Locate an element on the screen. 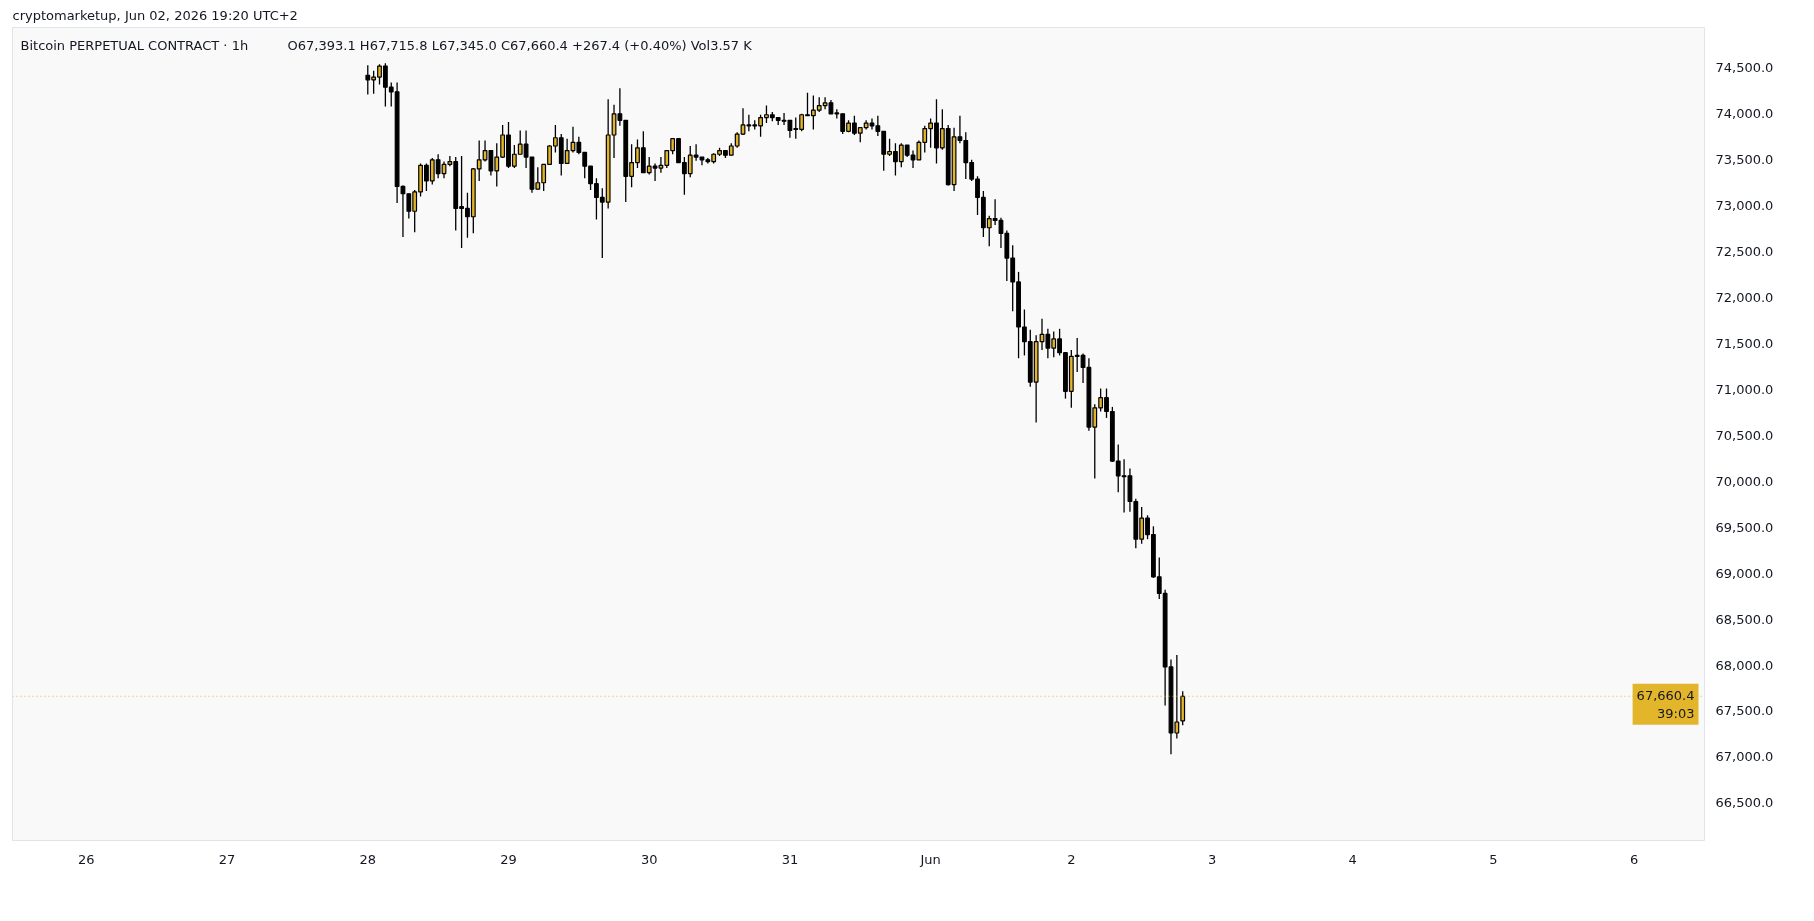 This screenshot has width=1814, height=921. y-tick-label: 69,500.0 is located at coordinates (1744, 527).